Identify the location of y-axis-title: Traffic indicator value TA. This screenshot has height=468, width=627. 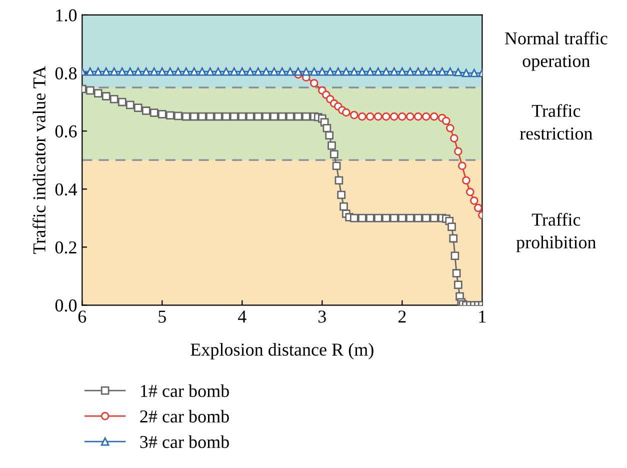
(39, 160).